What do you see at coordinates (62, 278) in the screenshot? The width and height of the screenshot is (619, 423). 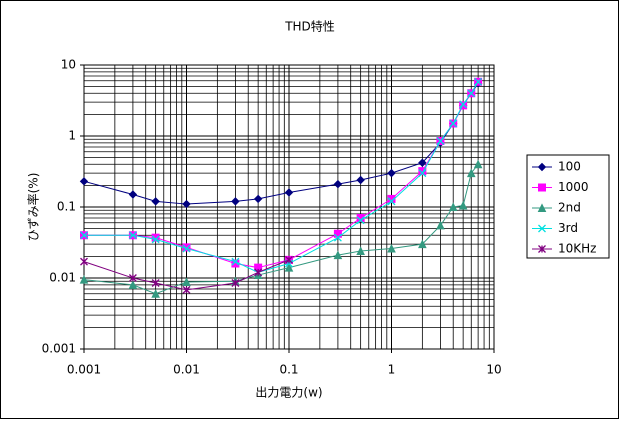 I see `y-tick-label: 0.01` at bounding box center [62, 278].